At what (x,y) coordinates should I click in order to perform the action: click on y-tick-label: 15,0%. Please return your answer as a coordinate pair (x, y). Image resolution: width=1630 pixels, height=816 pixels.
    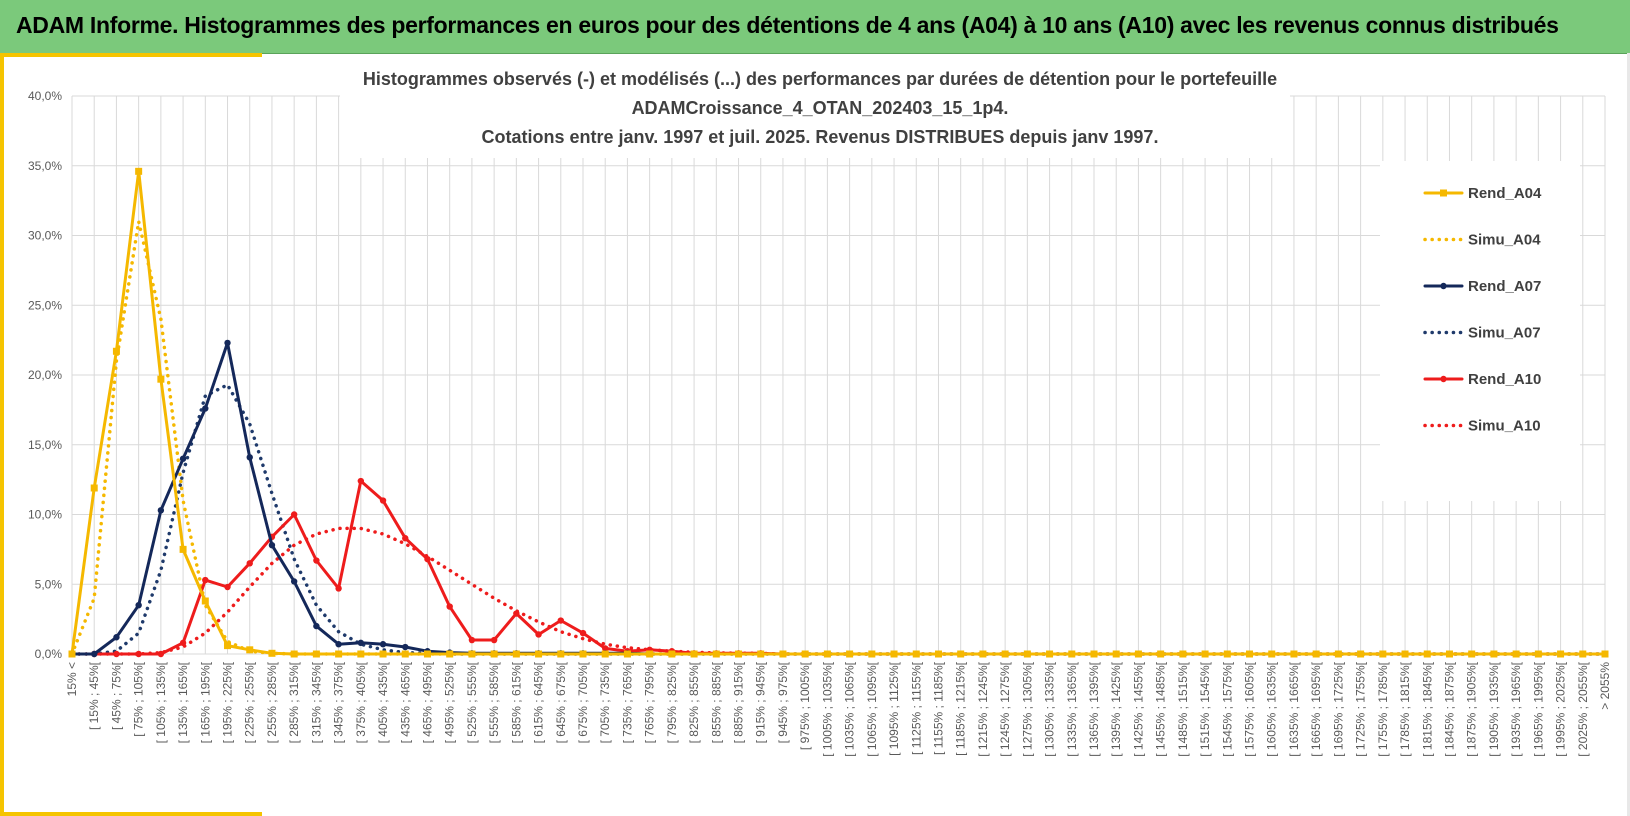
    Looking at the image, I should click on (45, 445).